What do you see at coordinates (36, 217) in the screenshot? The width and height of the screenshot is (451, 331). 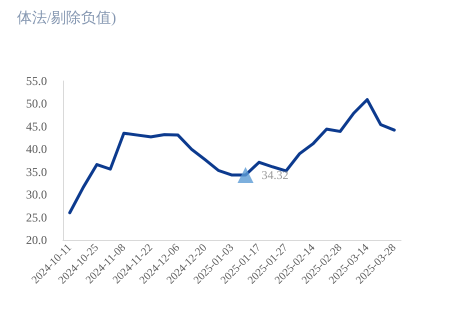 I see `y-tick-label: 25.0` at bounding box center [36, 217].